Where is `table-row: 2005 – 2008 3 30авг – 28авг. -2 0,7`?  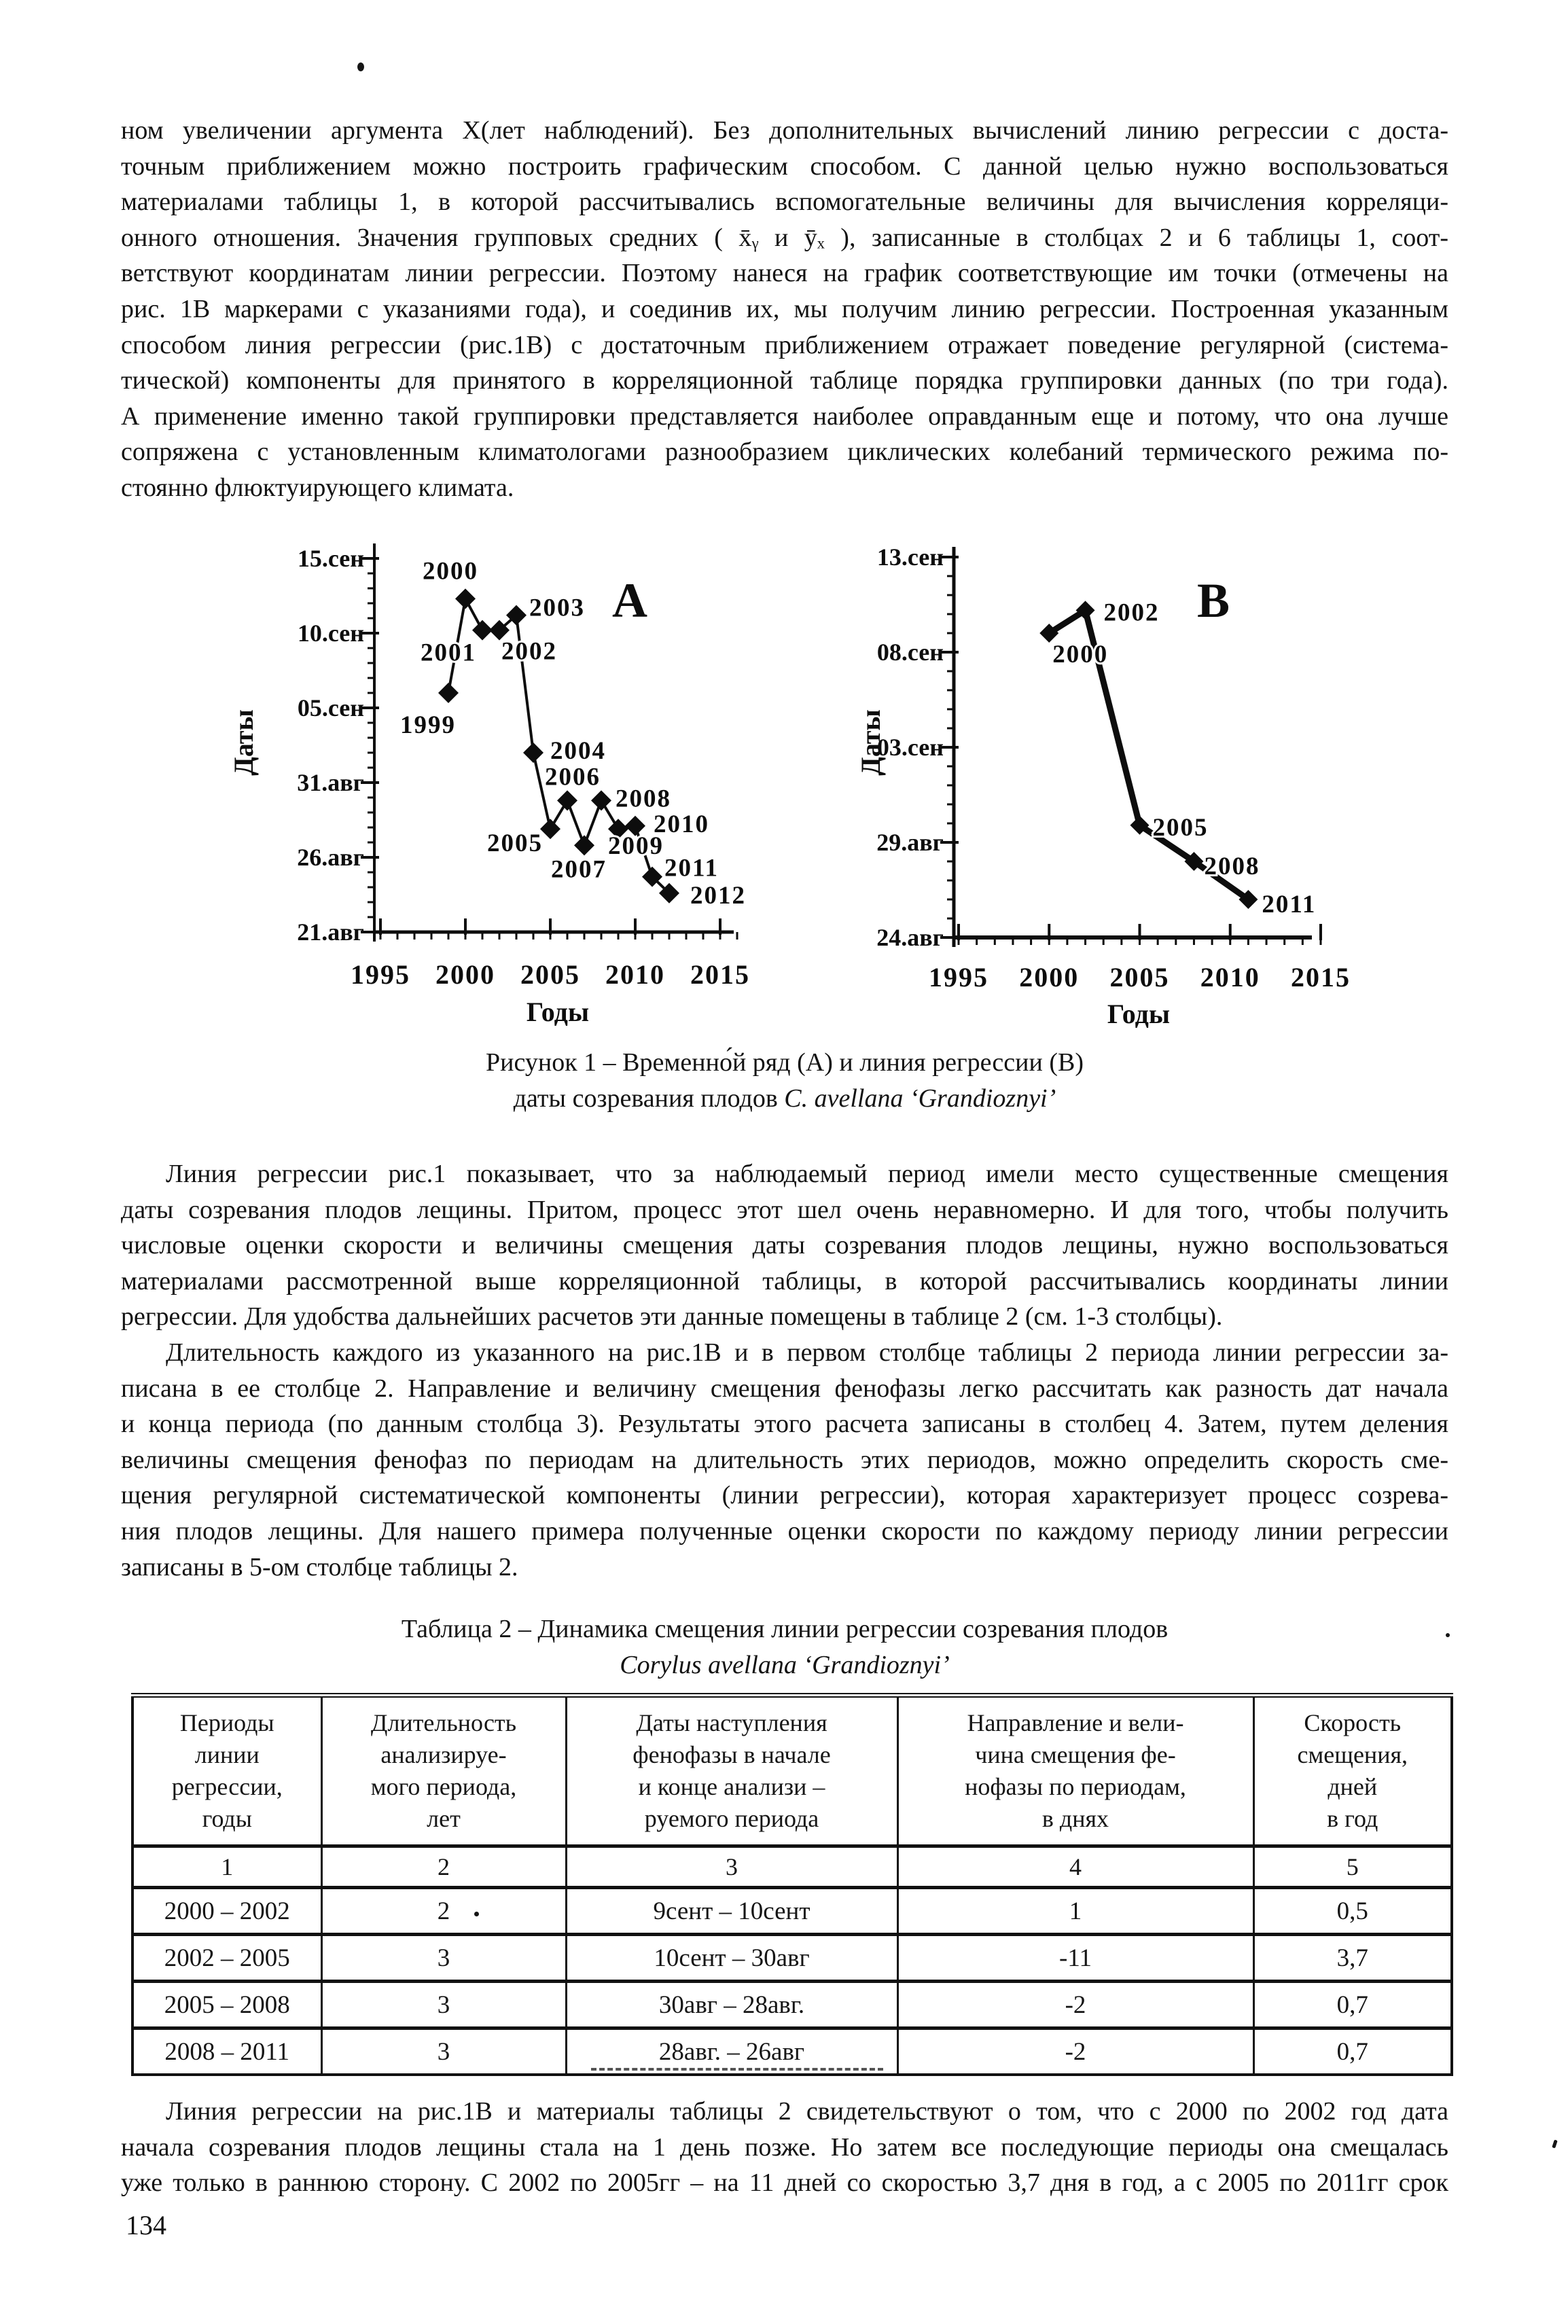
table-row: 2005 – 2008 3 30авг – 28авг. -2 0,7 is located at coordinates (792, 2005).